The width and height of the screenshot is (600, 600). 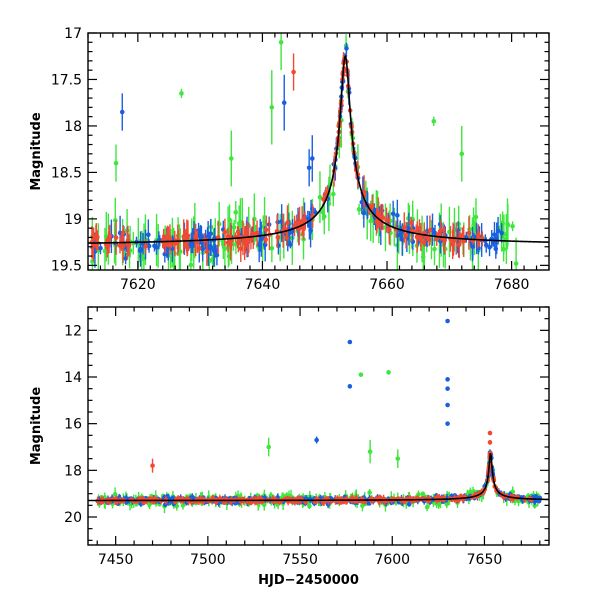 I want to click on bottom-xtick-label: 7600, so click(x=392, y=560).